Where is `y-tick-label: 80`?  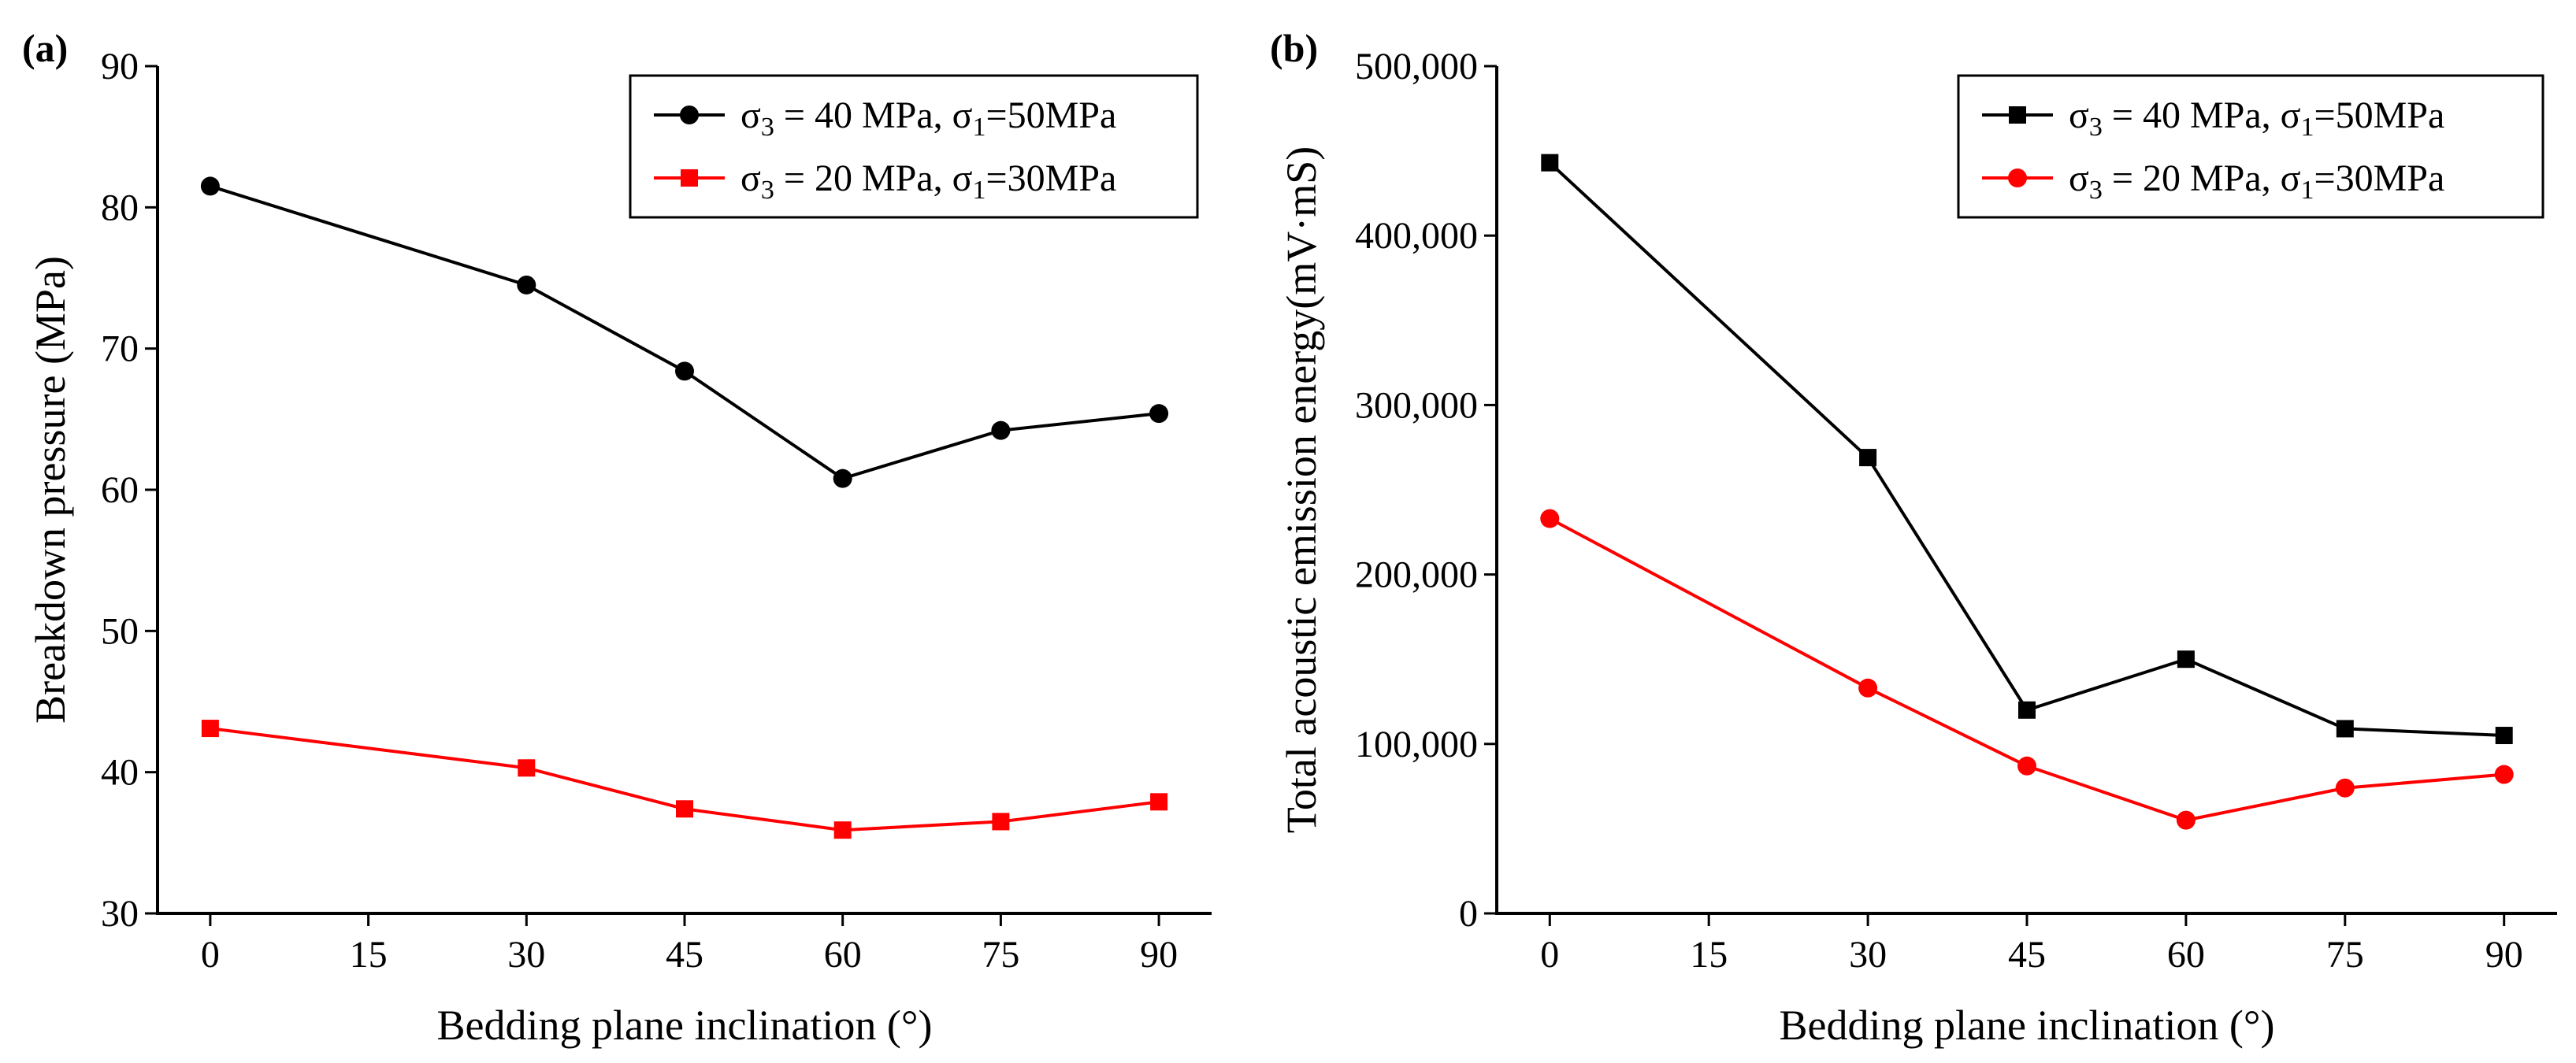
y-tick-label: 80 is located at coordinates (120, 207).